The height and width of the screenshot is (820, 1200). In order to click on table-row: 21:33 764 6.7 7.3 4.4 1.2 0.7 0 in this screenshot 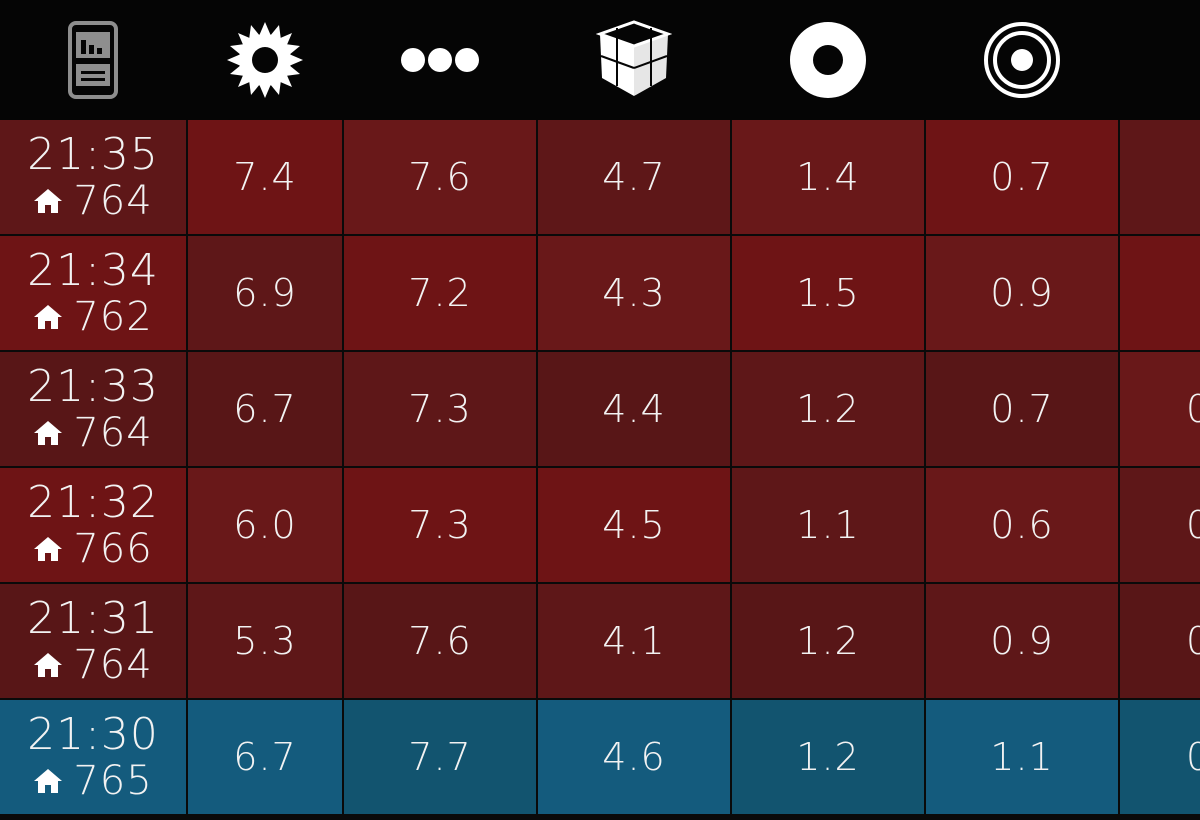, I will do `click(600, 409)`.